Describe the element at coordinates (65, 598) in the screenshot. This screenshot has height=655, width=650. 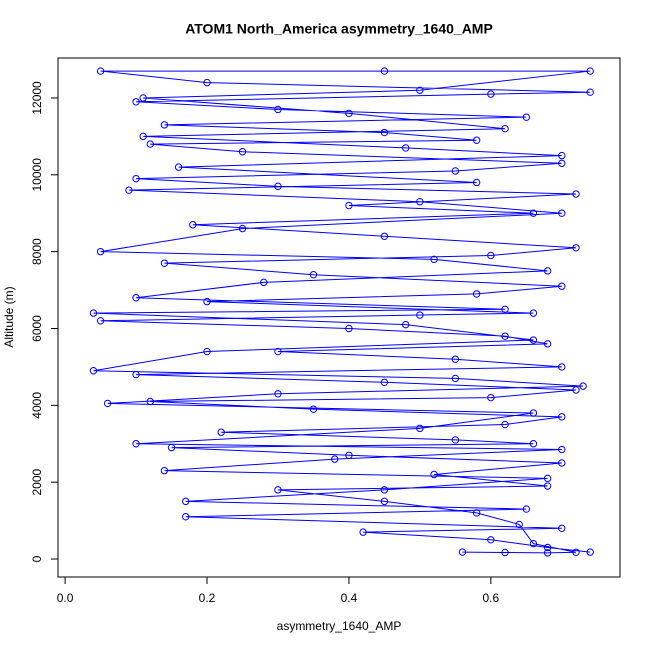
I see `x-tick-label: 0.0` at that location.